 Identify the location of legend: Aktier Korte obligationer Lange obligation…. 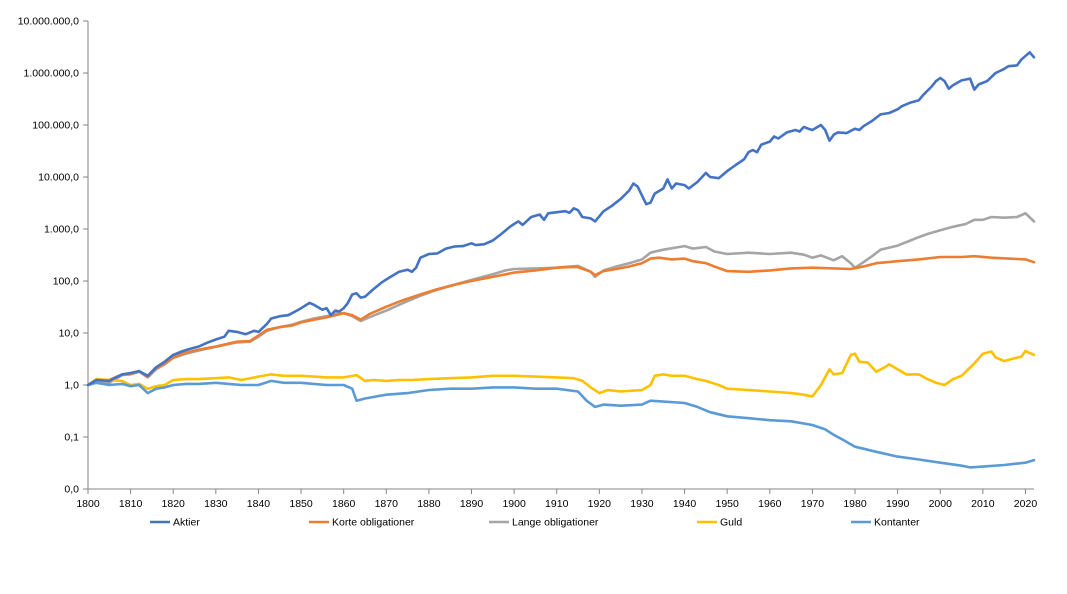
(535, 523).